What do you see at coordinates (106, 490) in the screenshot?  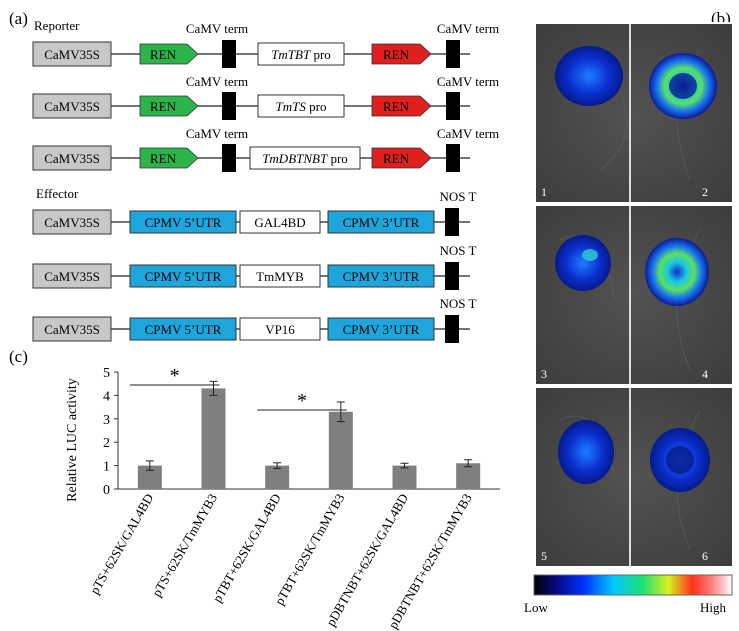 I see `y-tick-label: 0` at bounding box center [106, 490].